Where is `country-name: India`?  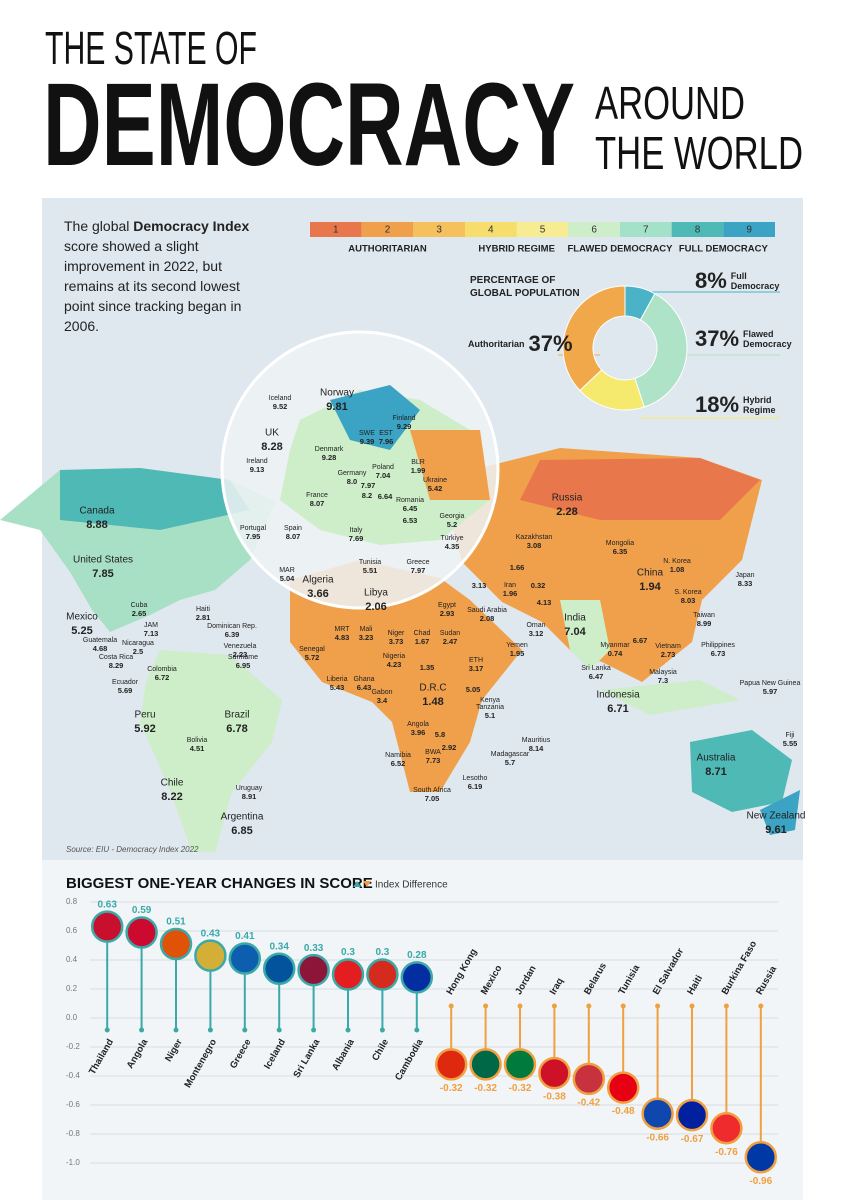 country-name: India is located at coordinates (575, 618).